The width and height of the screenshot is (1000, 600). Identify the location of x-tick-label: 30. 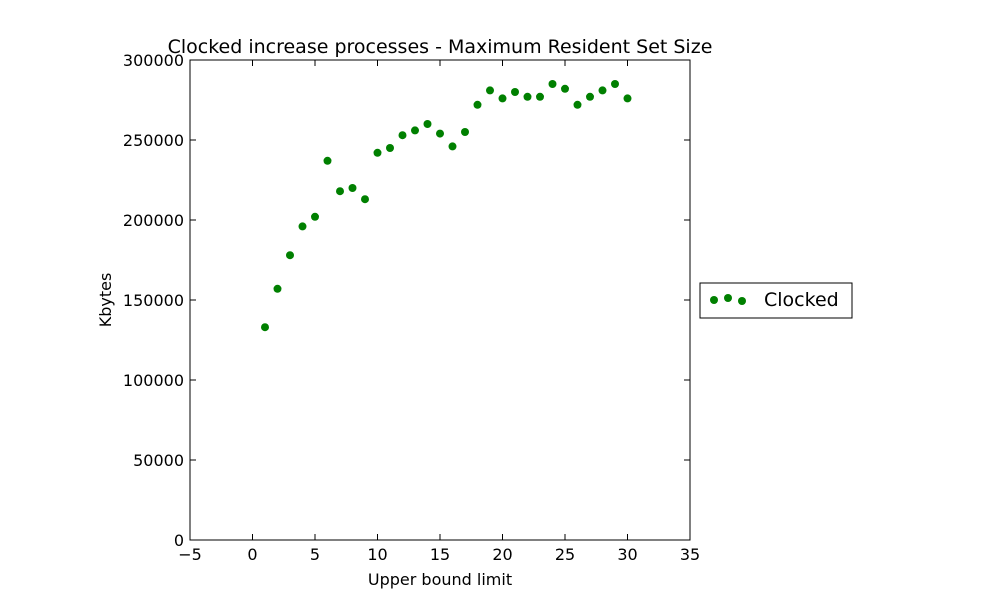
(627, 554).